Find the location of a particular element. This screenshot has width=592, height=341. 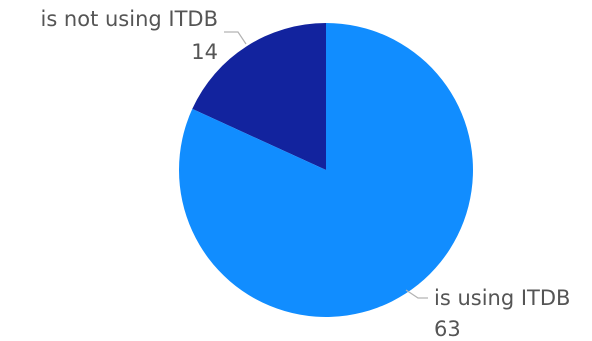

slice-label-is-using-itdb: is using ITDB is located at coordinates (502, 298).